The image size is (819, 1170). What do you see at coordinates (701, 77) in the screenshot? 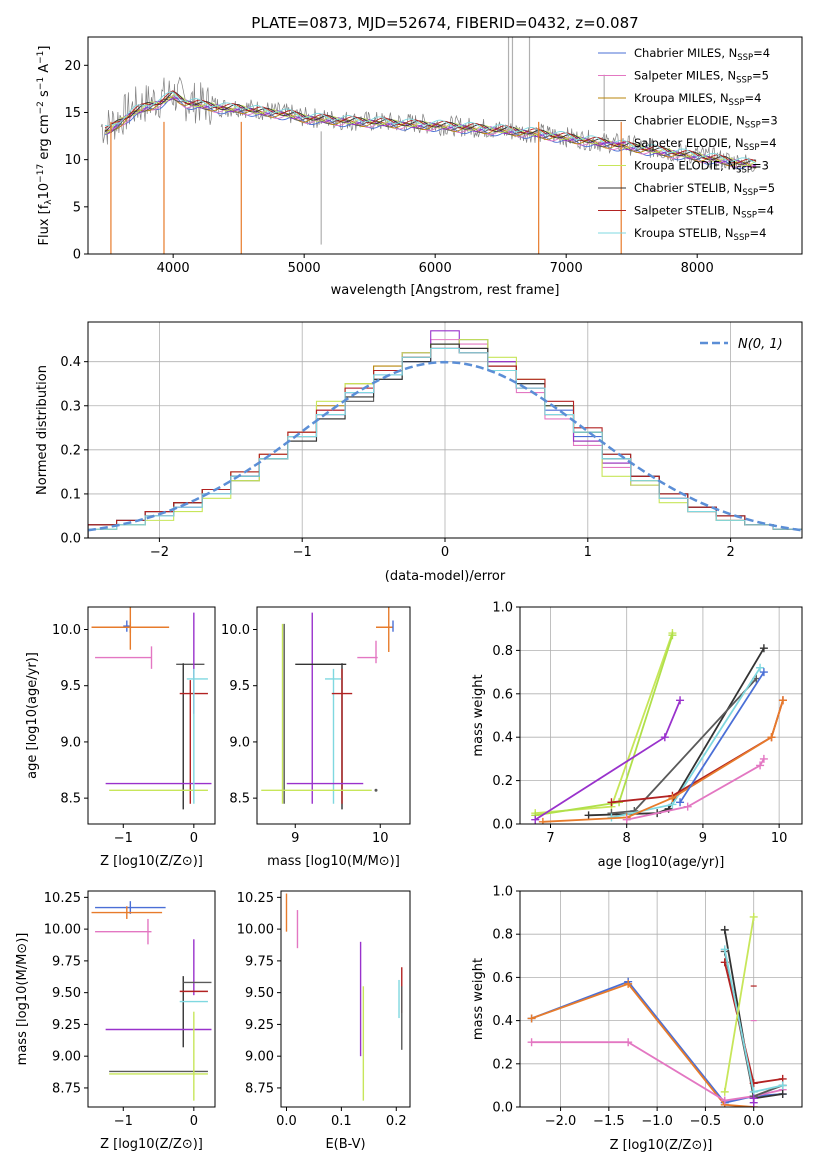
I see `legend-label: Salpeter MILES, NSSP=5` at bounding box center [701, 77].